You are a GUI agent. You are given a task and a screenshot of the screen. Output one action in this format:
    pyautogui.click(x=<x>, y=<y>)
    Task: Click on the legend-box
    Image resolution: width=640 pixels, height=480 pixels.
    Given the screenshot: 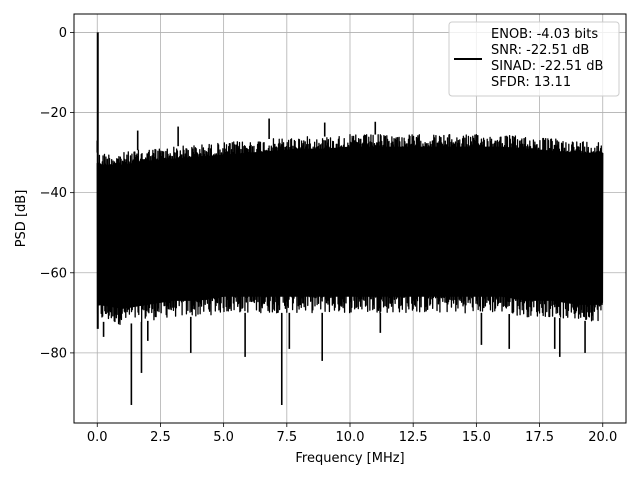 What is the action you would take?
    pyautogui.click(x=534, y=59)
    